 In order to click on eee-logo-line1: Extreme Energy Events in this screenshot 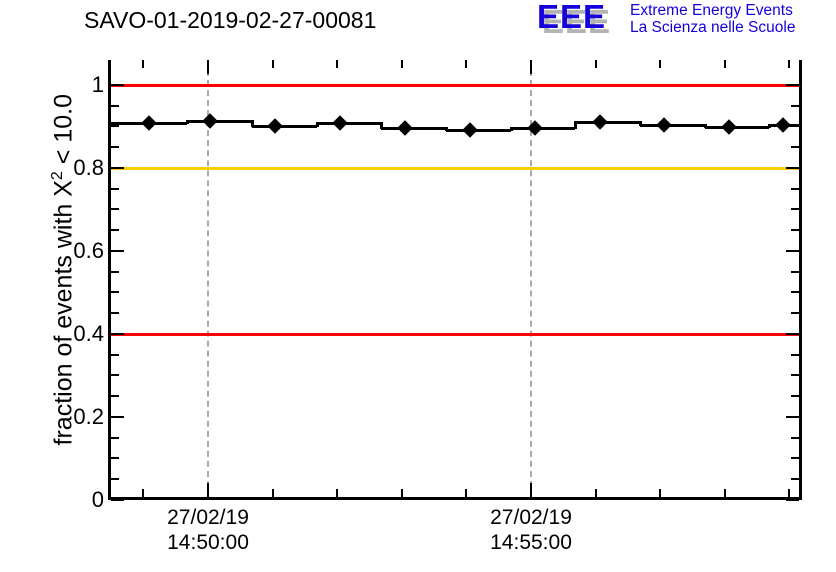, I will do `click(711, 10)`.